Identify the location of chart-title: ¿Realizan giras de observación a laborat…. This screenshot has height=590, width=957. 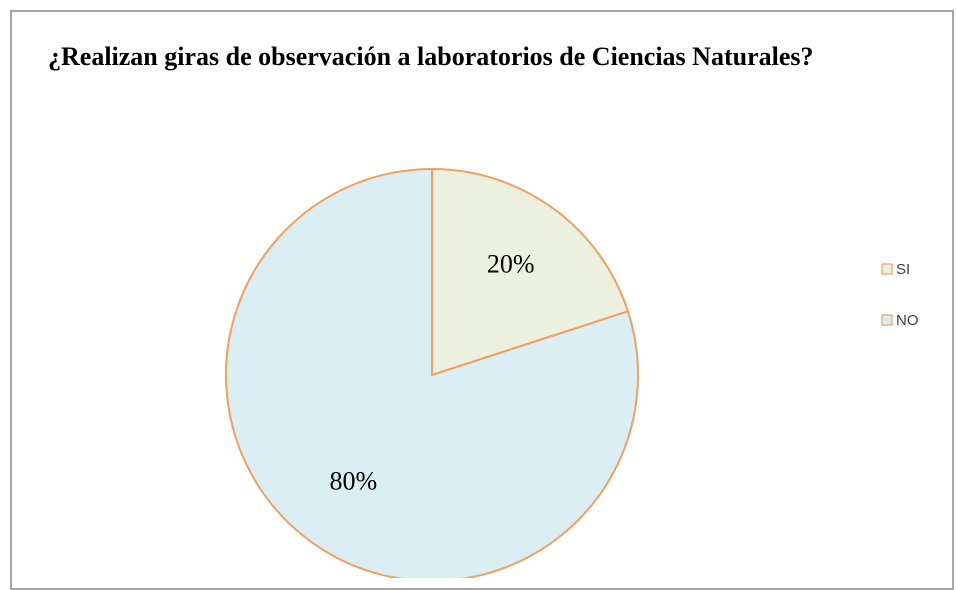
(431, 56).